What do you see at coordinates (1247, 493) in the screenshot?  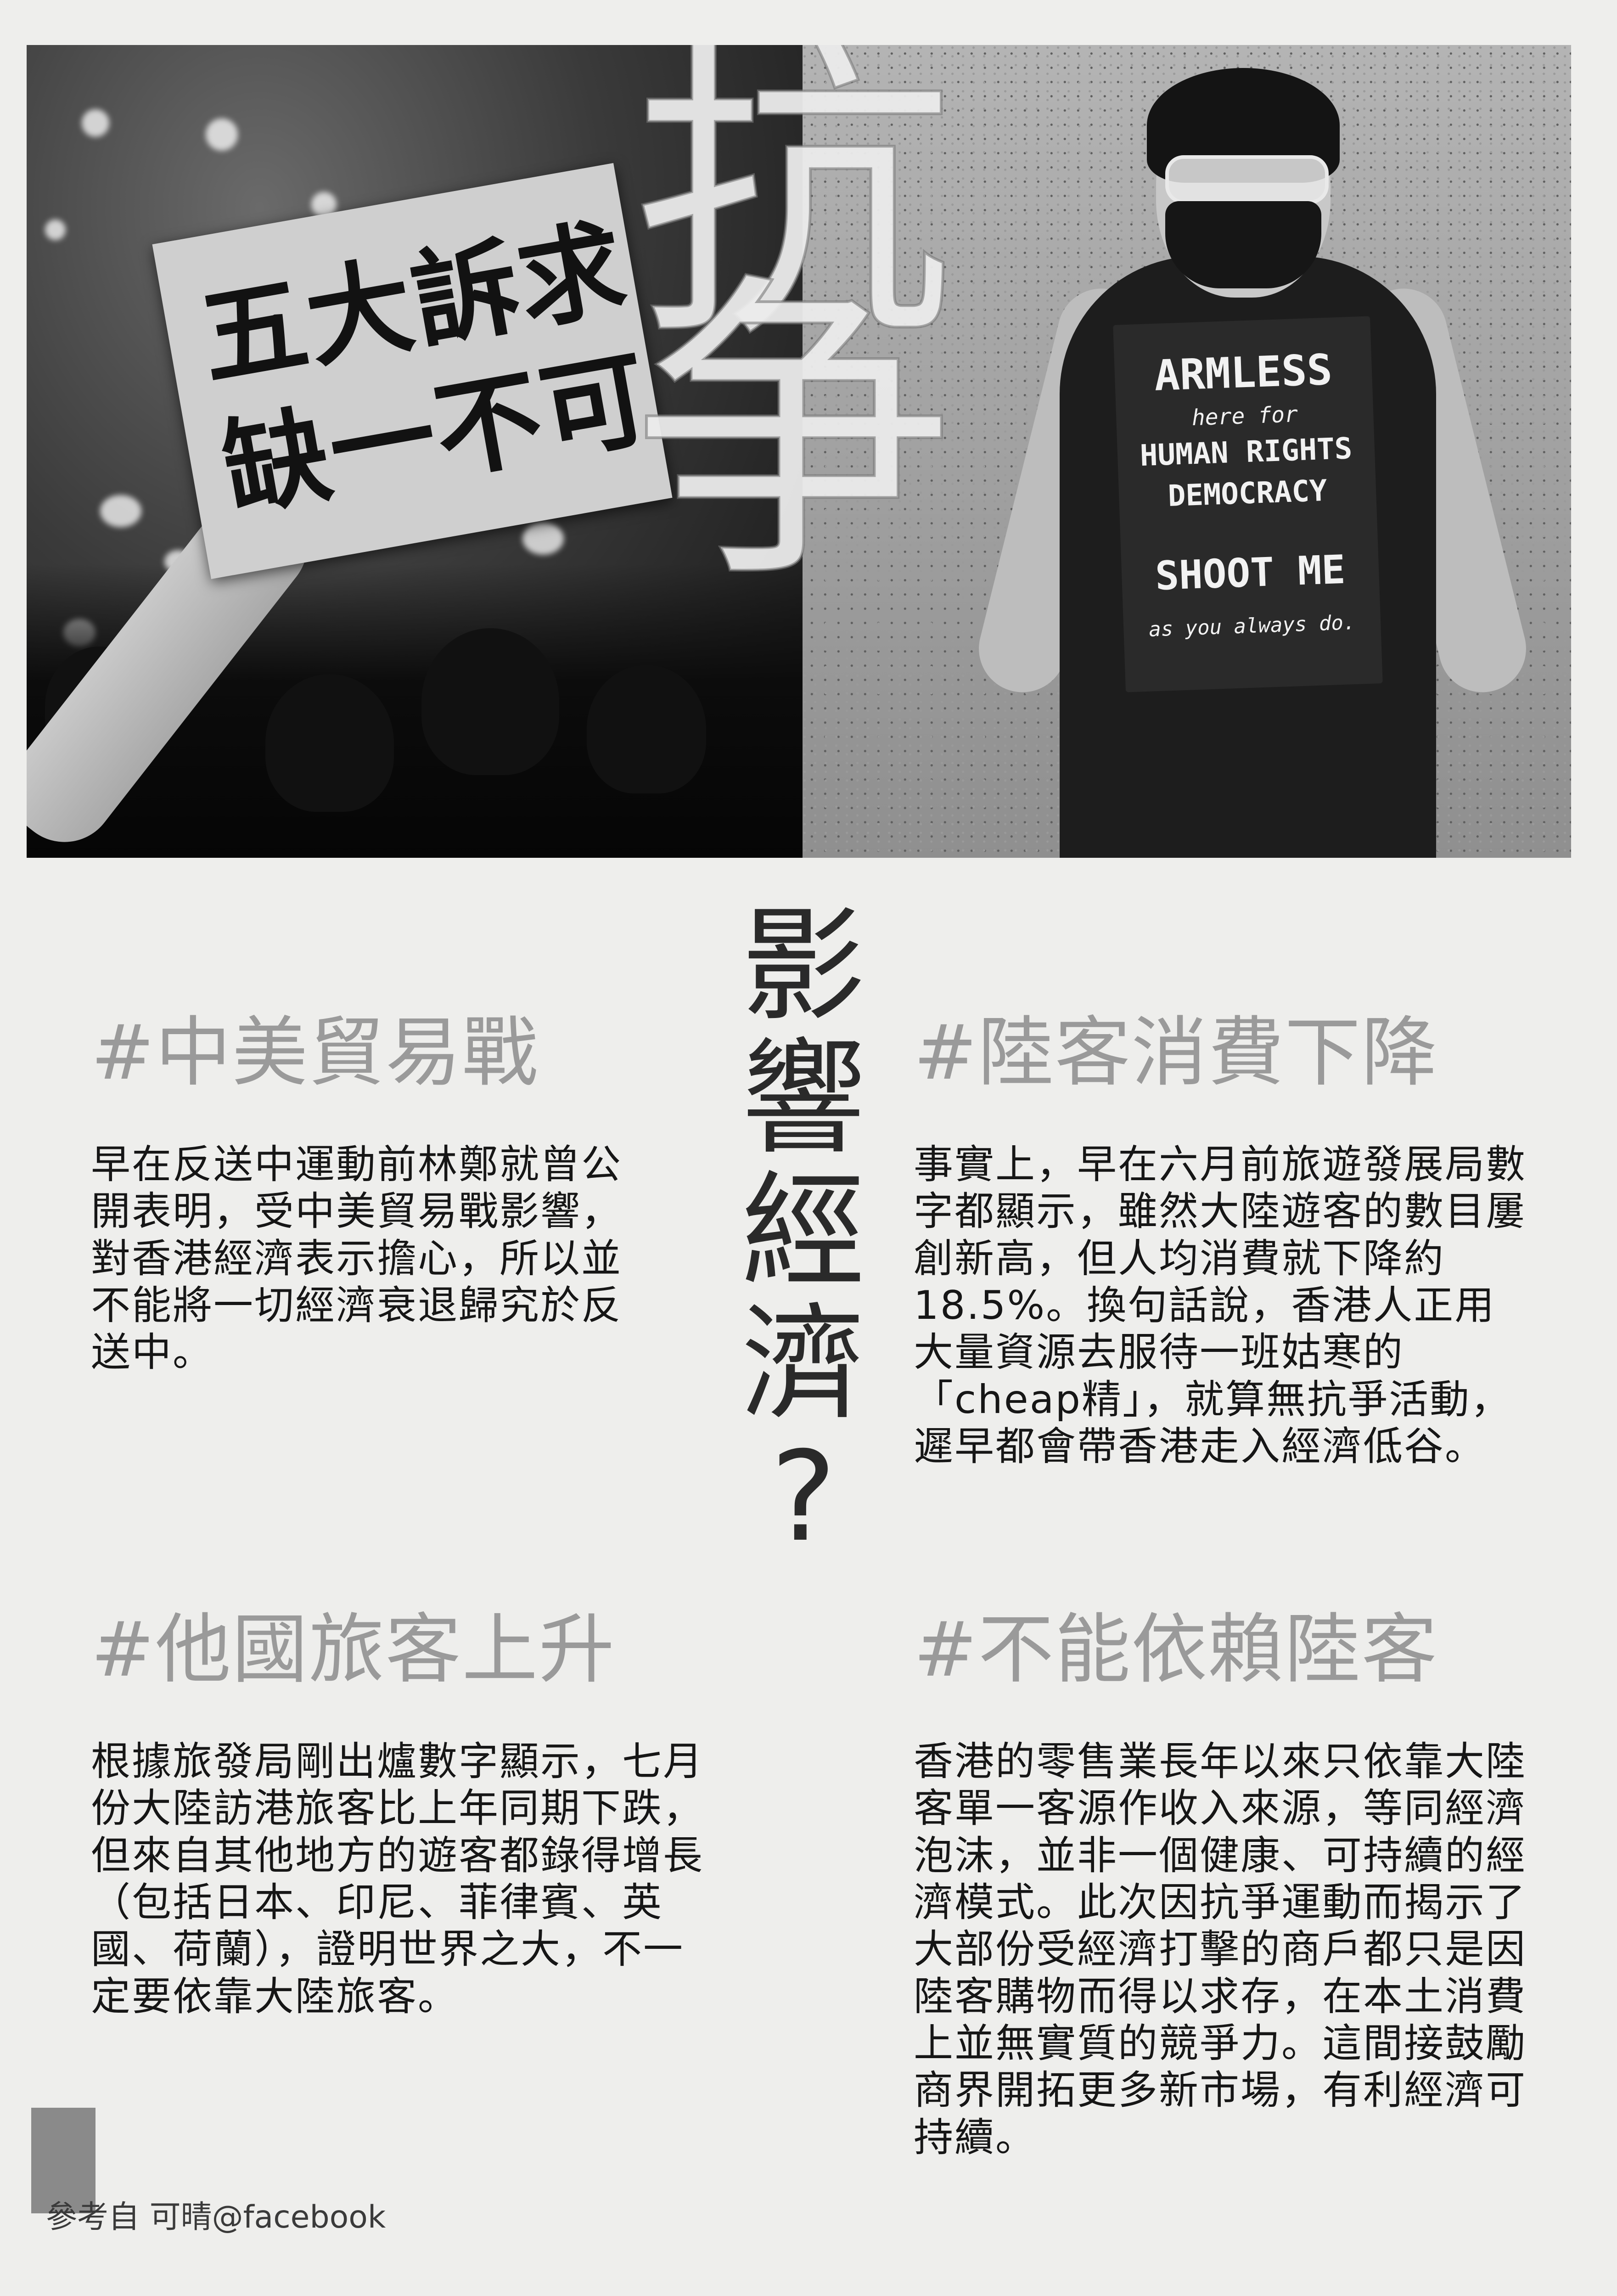 I see `shirt-line-4: DEMOCRACY` at bounding box center [1247, 493].